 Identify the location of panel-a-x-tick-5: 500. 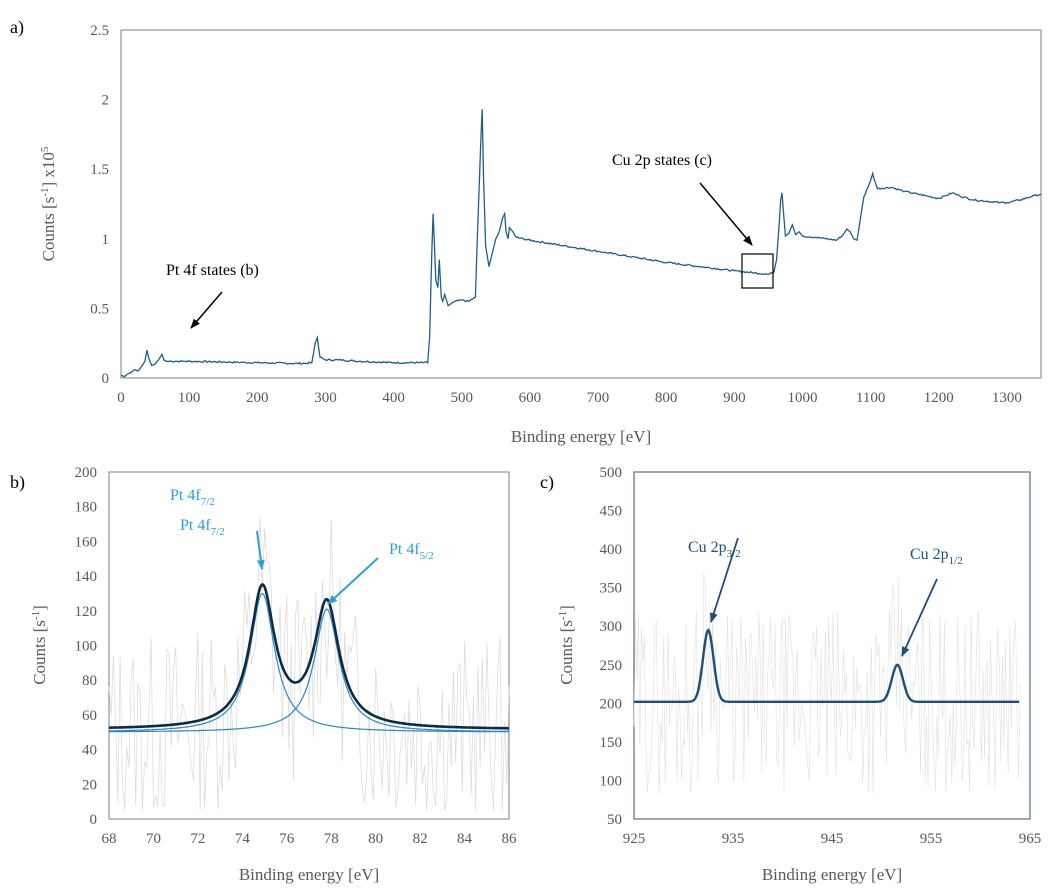
(461, 398).